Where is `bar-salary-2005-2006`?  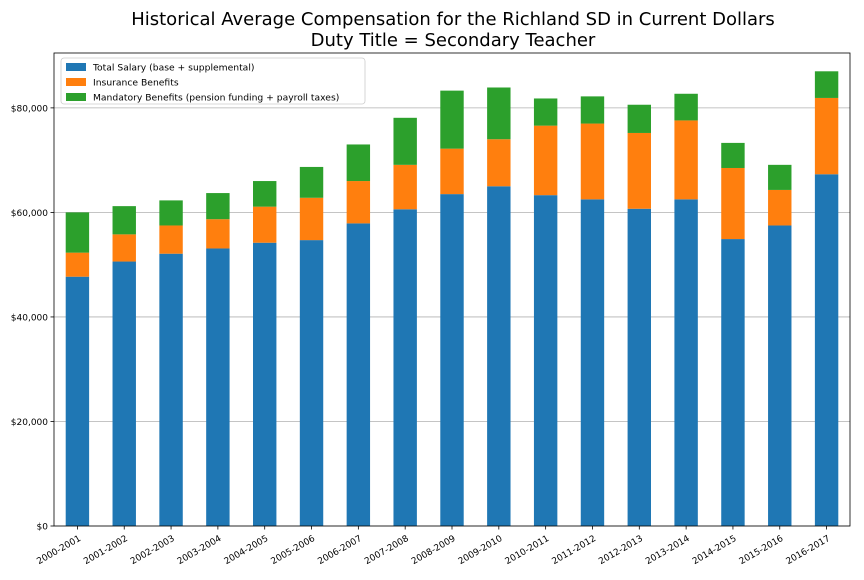 bar-salary-2005-2006 is located at coordinates (311, 383).